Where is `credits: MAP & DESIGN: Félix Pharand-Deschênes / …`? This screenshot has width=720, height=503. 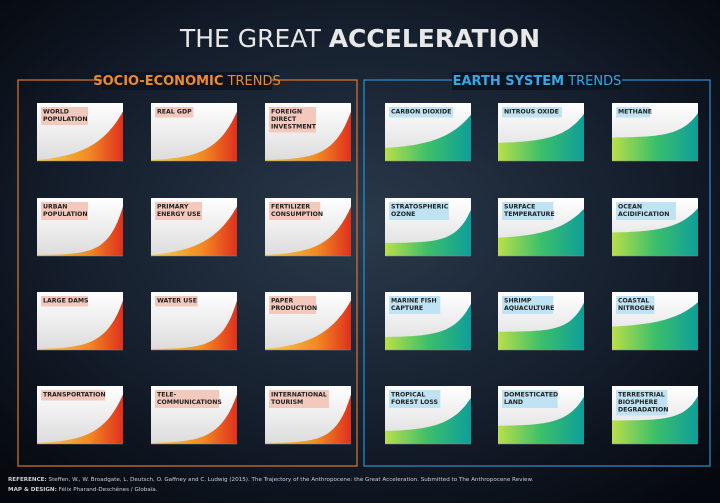
credits: MAP & DESIGN: Félix Pharand-Deschênes / … is located at coordinates (83, 489).